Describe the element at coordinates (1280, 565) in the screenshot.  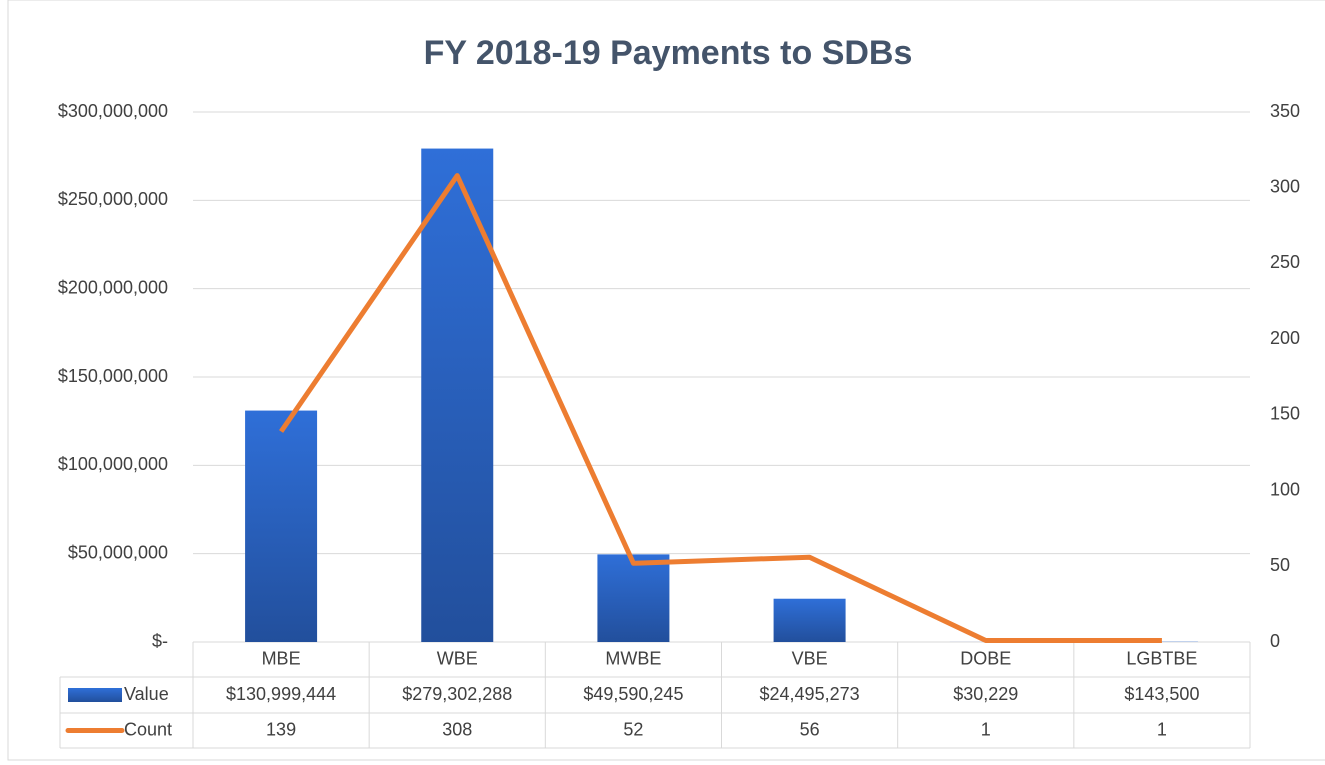
I see `y2-tick-label: 50` at that location.